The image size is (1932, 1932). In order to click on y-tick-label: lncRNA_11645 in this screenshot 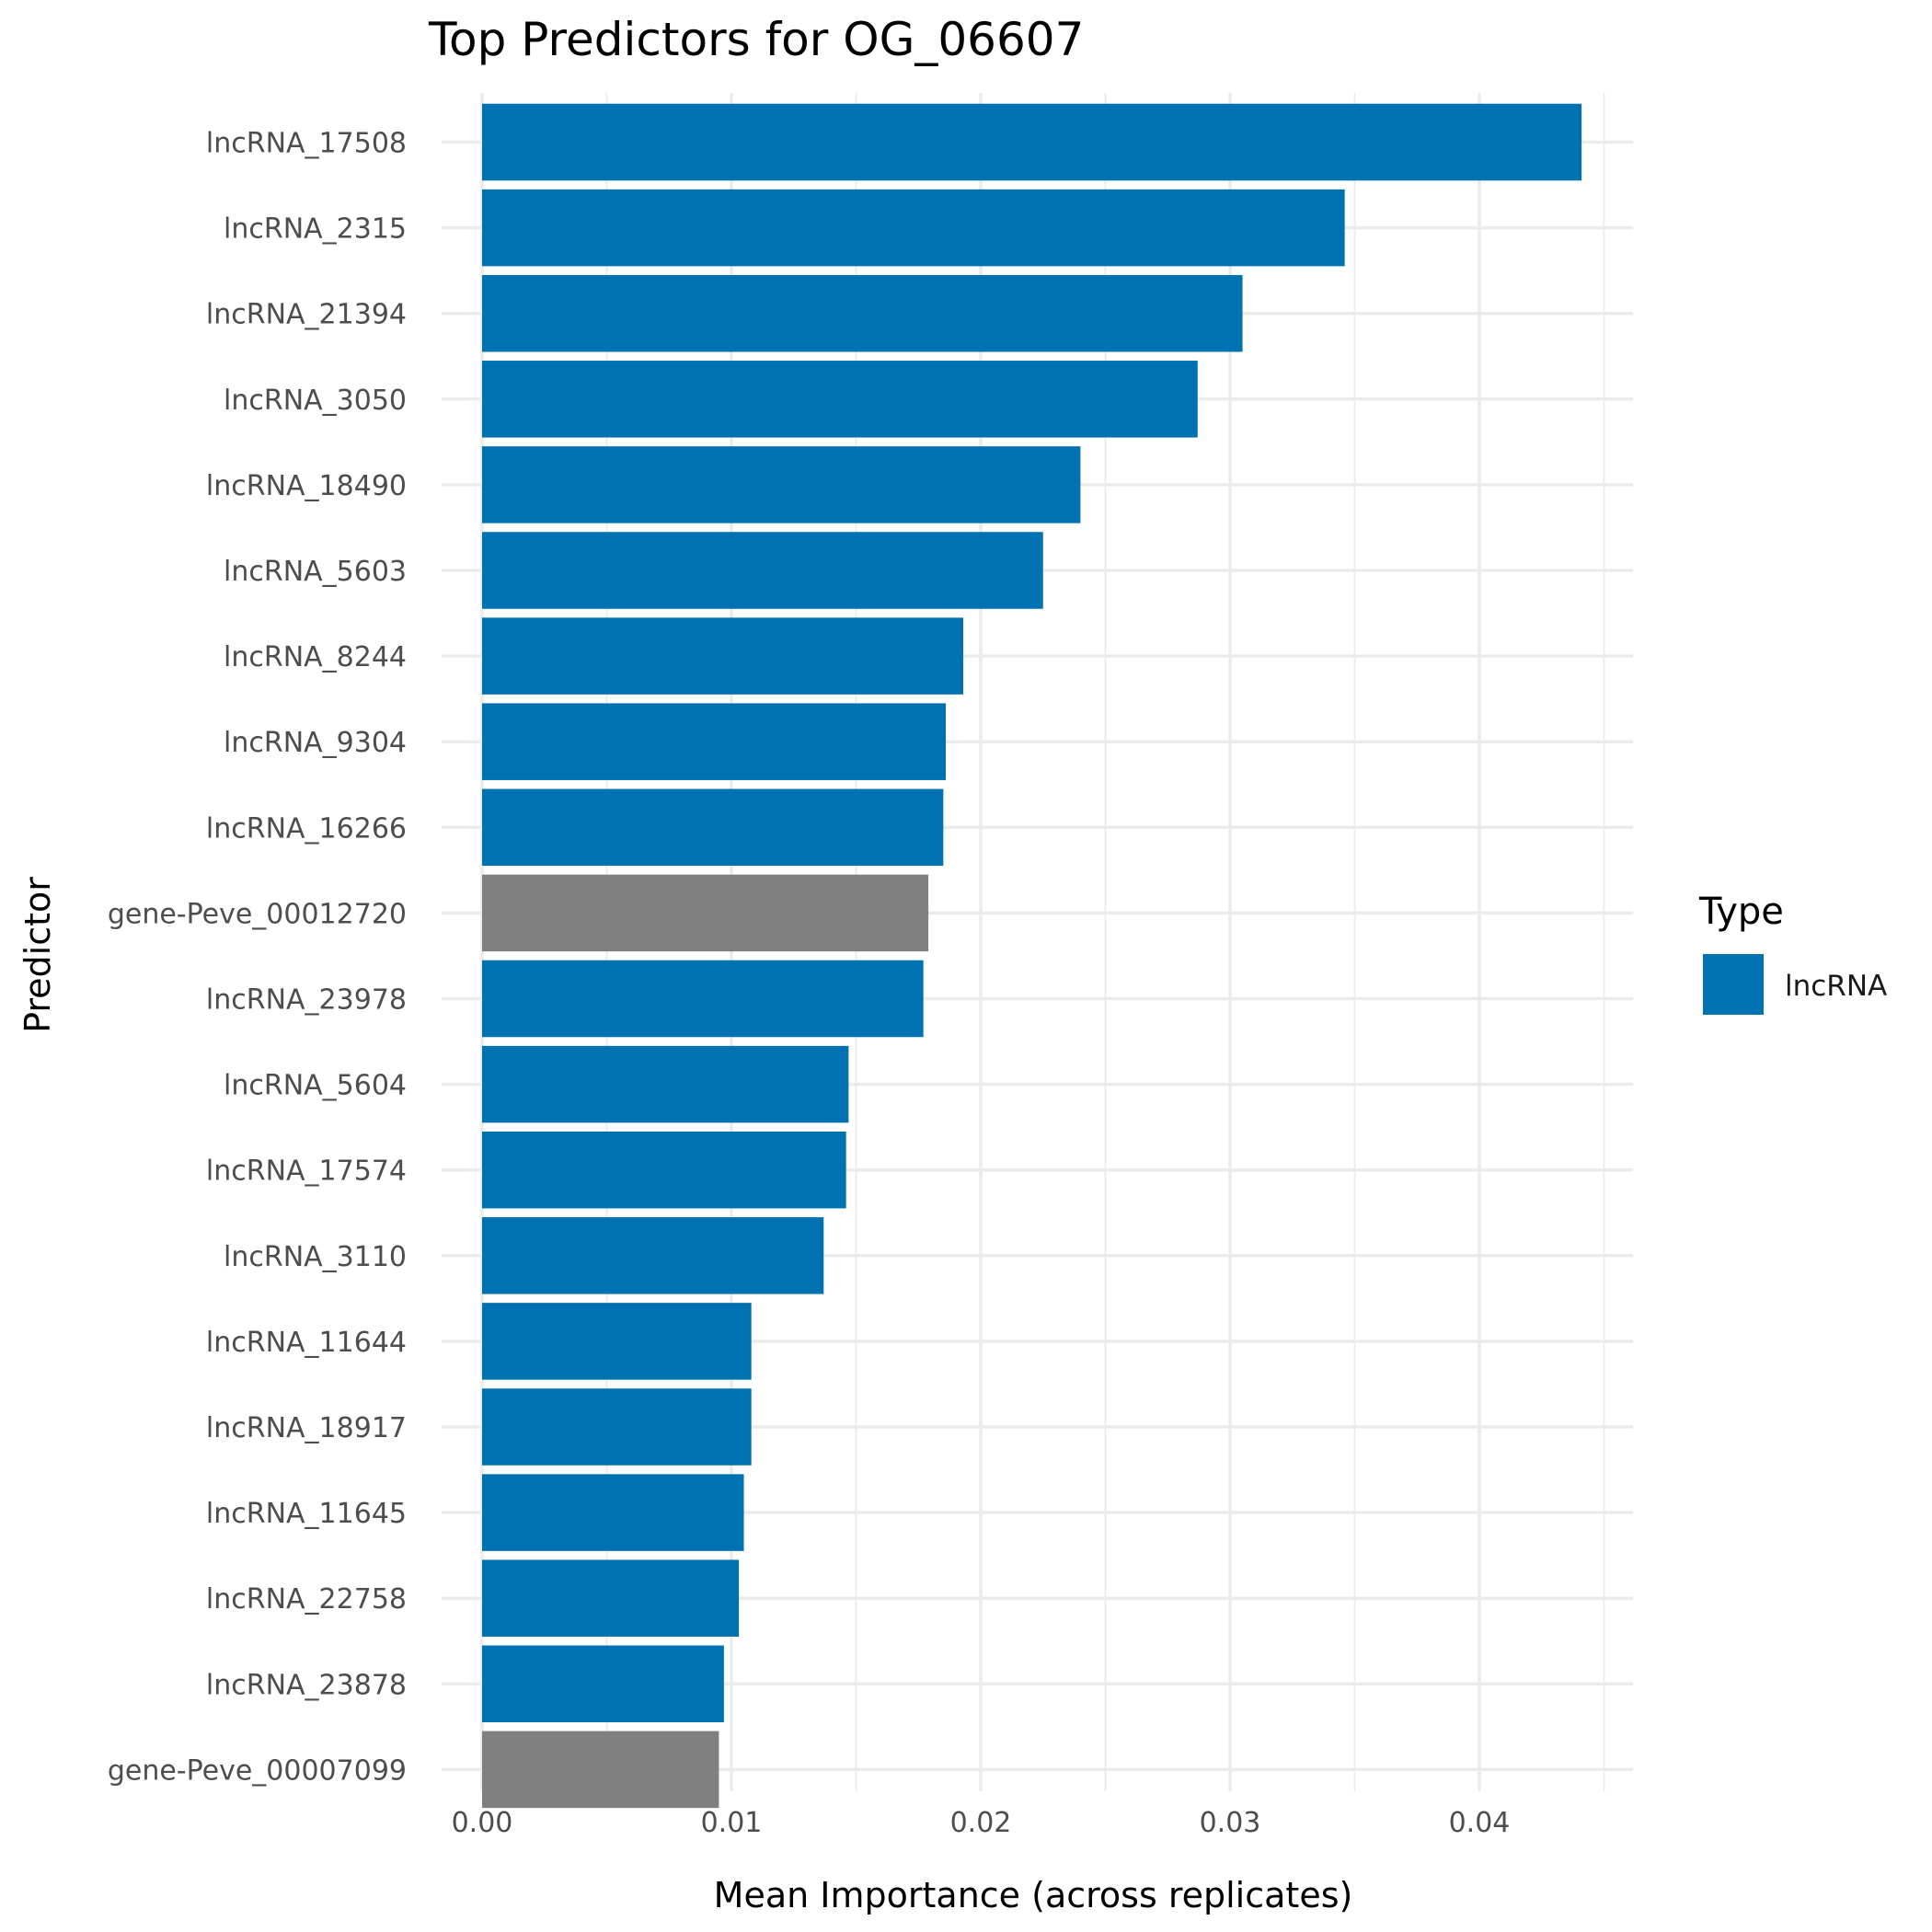, I will do `click(306, 1514)`.